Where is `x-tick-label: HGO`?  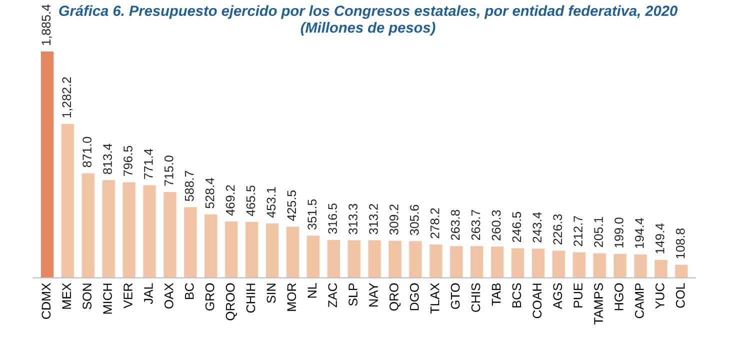
x-tick-label: HGO is located at coordinates (619, 296).